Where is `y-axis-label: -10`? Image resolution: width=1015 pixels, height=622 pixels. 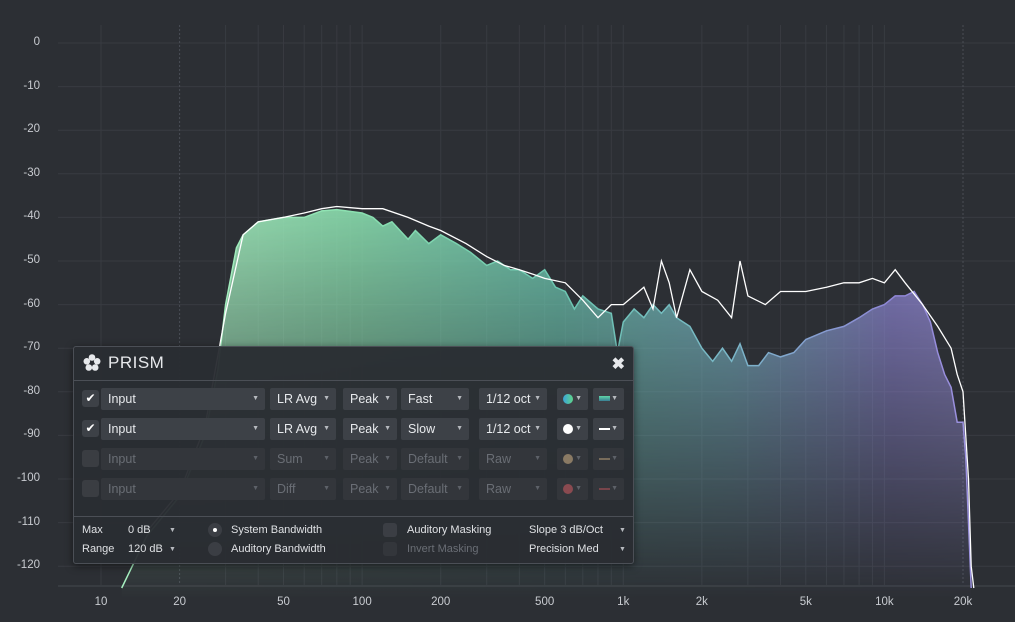
y-axis-label: -10 is located at coordinates (31, 85).